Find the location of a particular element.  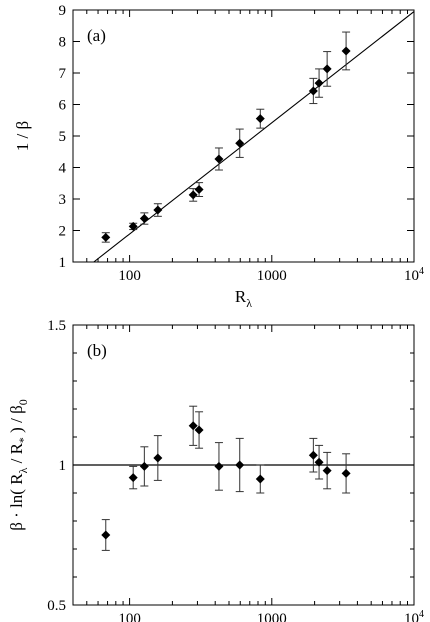

panel-b-label: (b) is located at coordinates (97, 350).